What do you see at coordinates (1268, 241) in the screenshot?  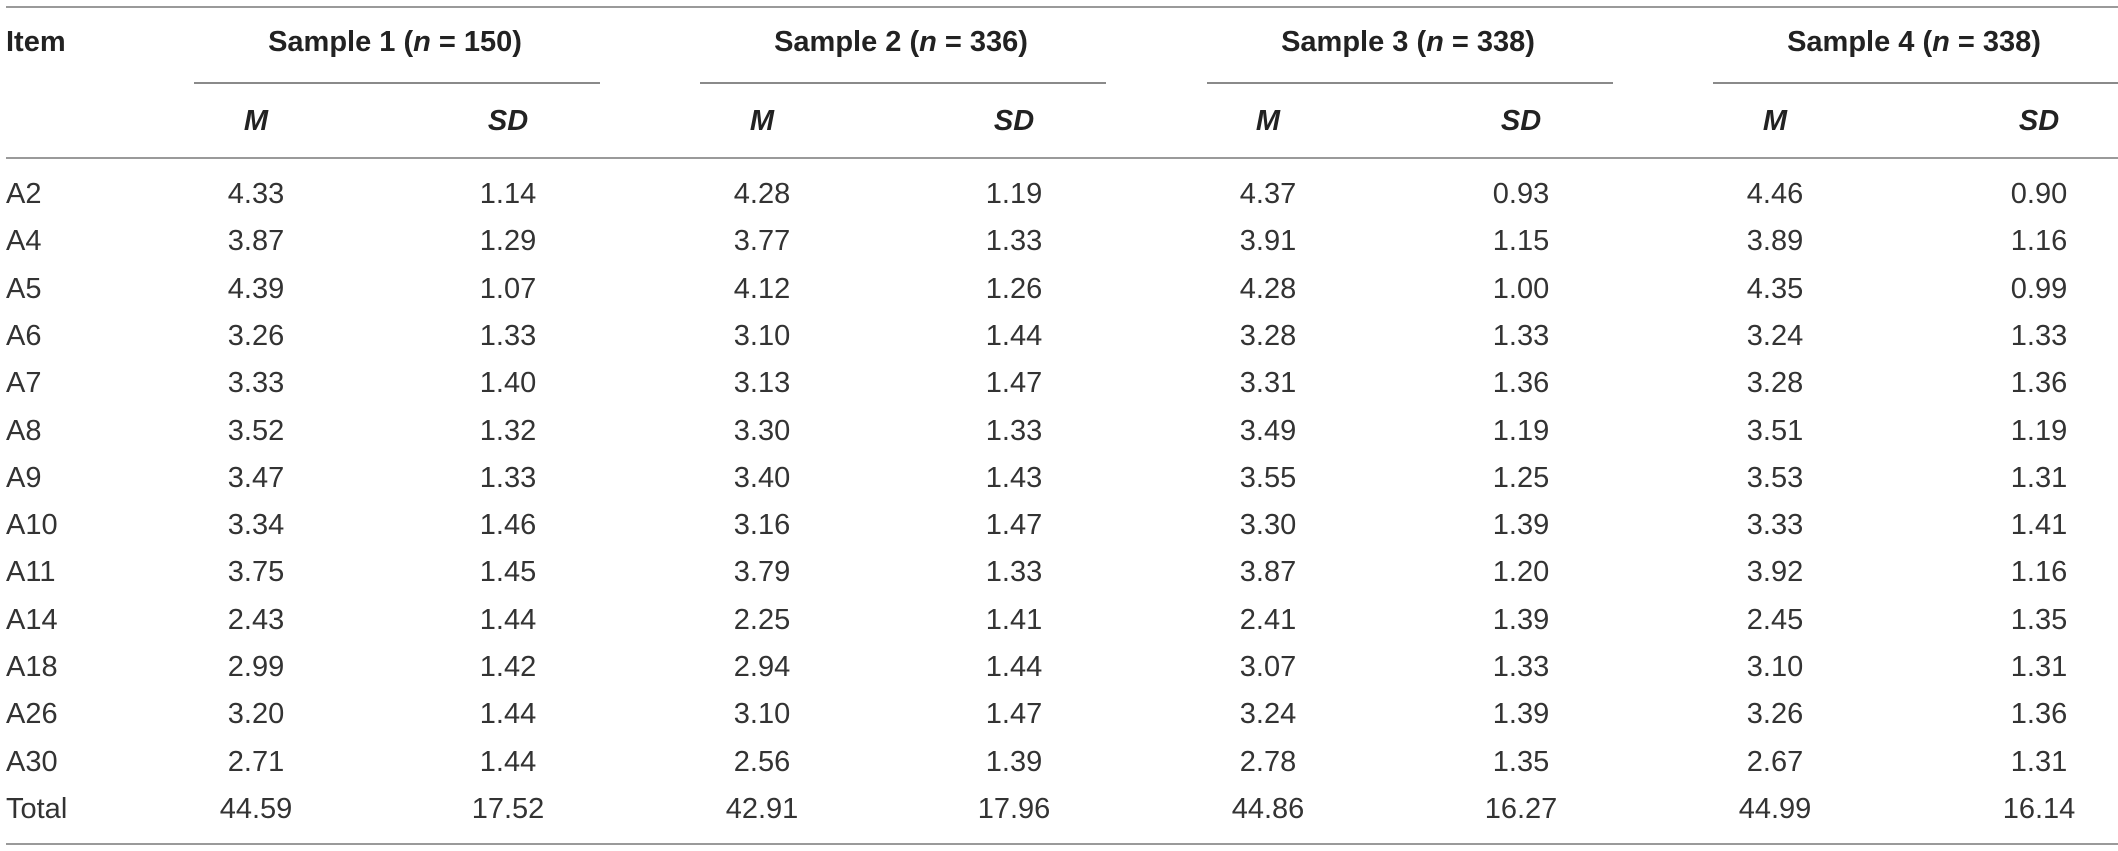 I see `mean-cell: 3.91` at bounding box center [1268, 241].